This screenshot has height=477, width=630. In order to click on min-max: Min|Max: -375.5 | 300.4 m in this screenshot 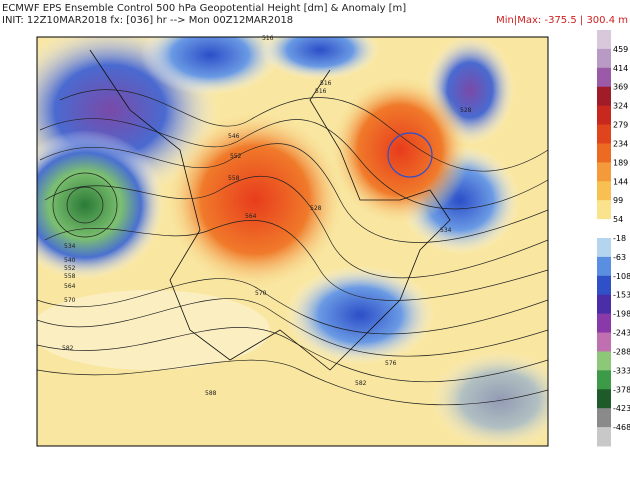, I will do `click(562, 20)`.